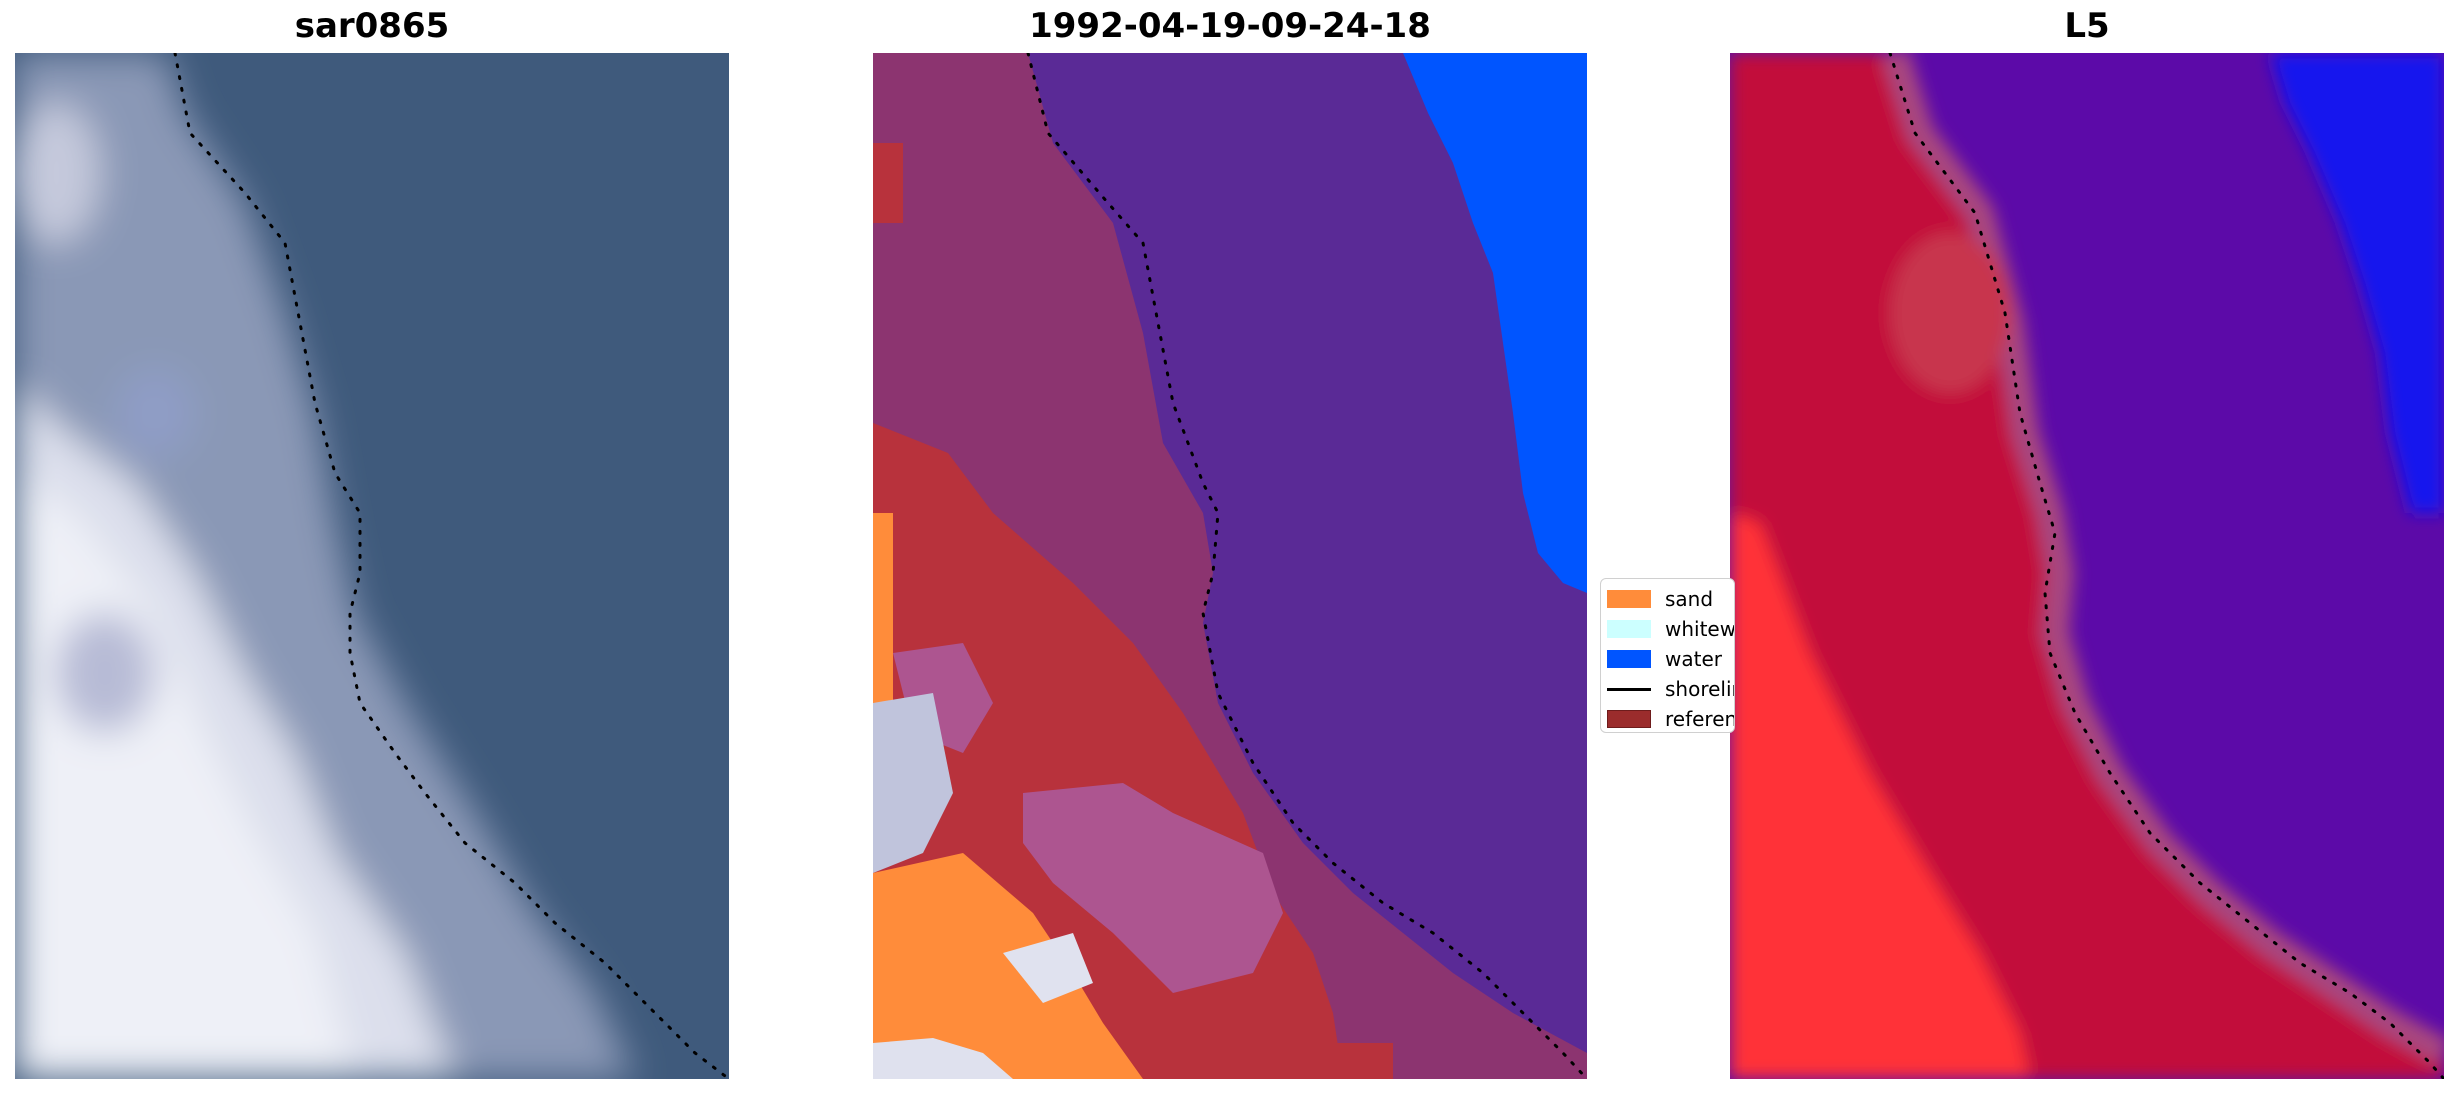 This screenshot has height=1093, width=2460. I want to click on legend-label: whitewater, so click(1700, 629).